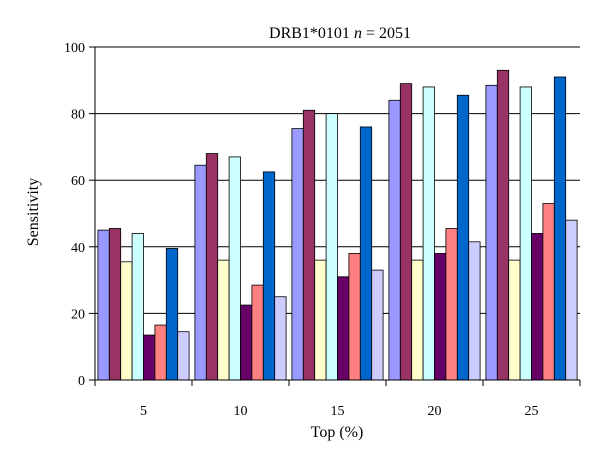  I want to click on chart-title-main: DRB1*0101, so click(309, 33).